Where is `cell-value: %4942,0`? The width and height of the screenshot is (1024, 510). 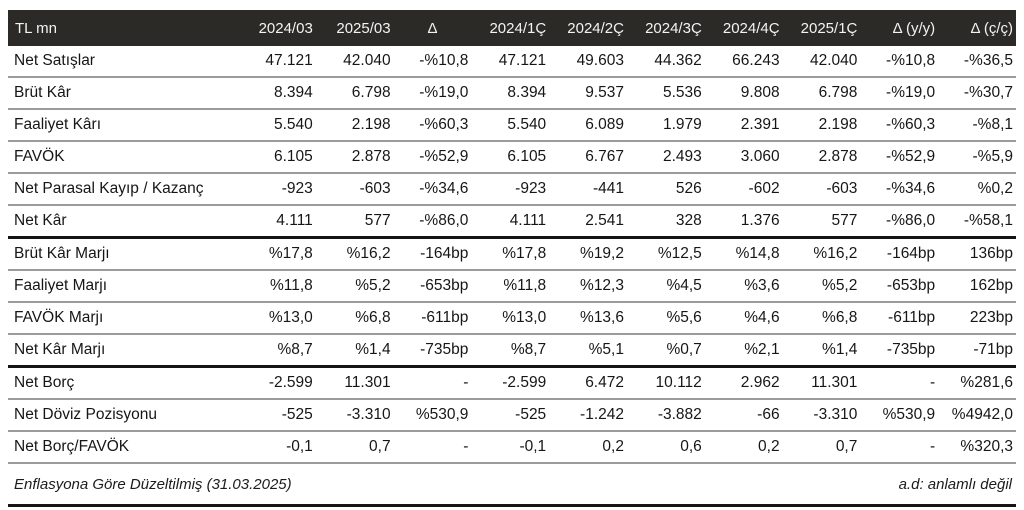 cell-value: %4942,0 is located at coordinates (977, 414).